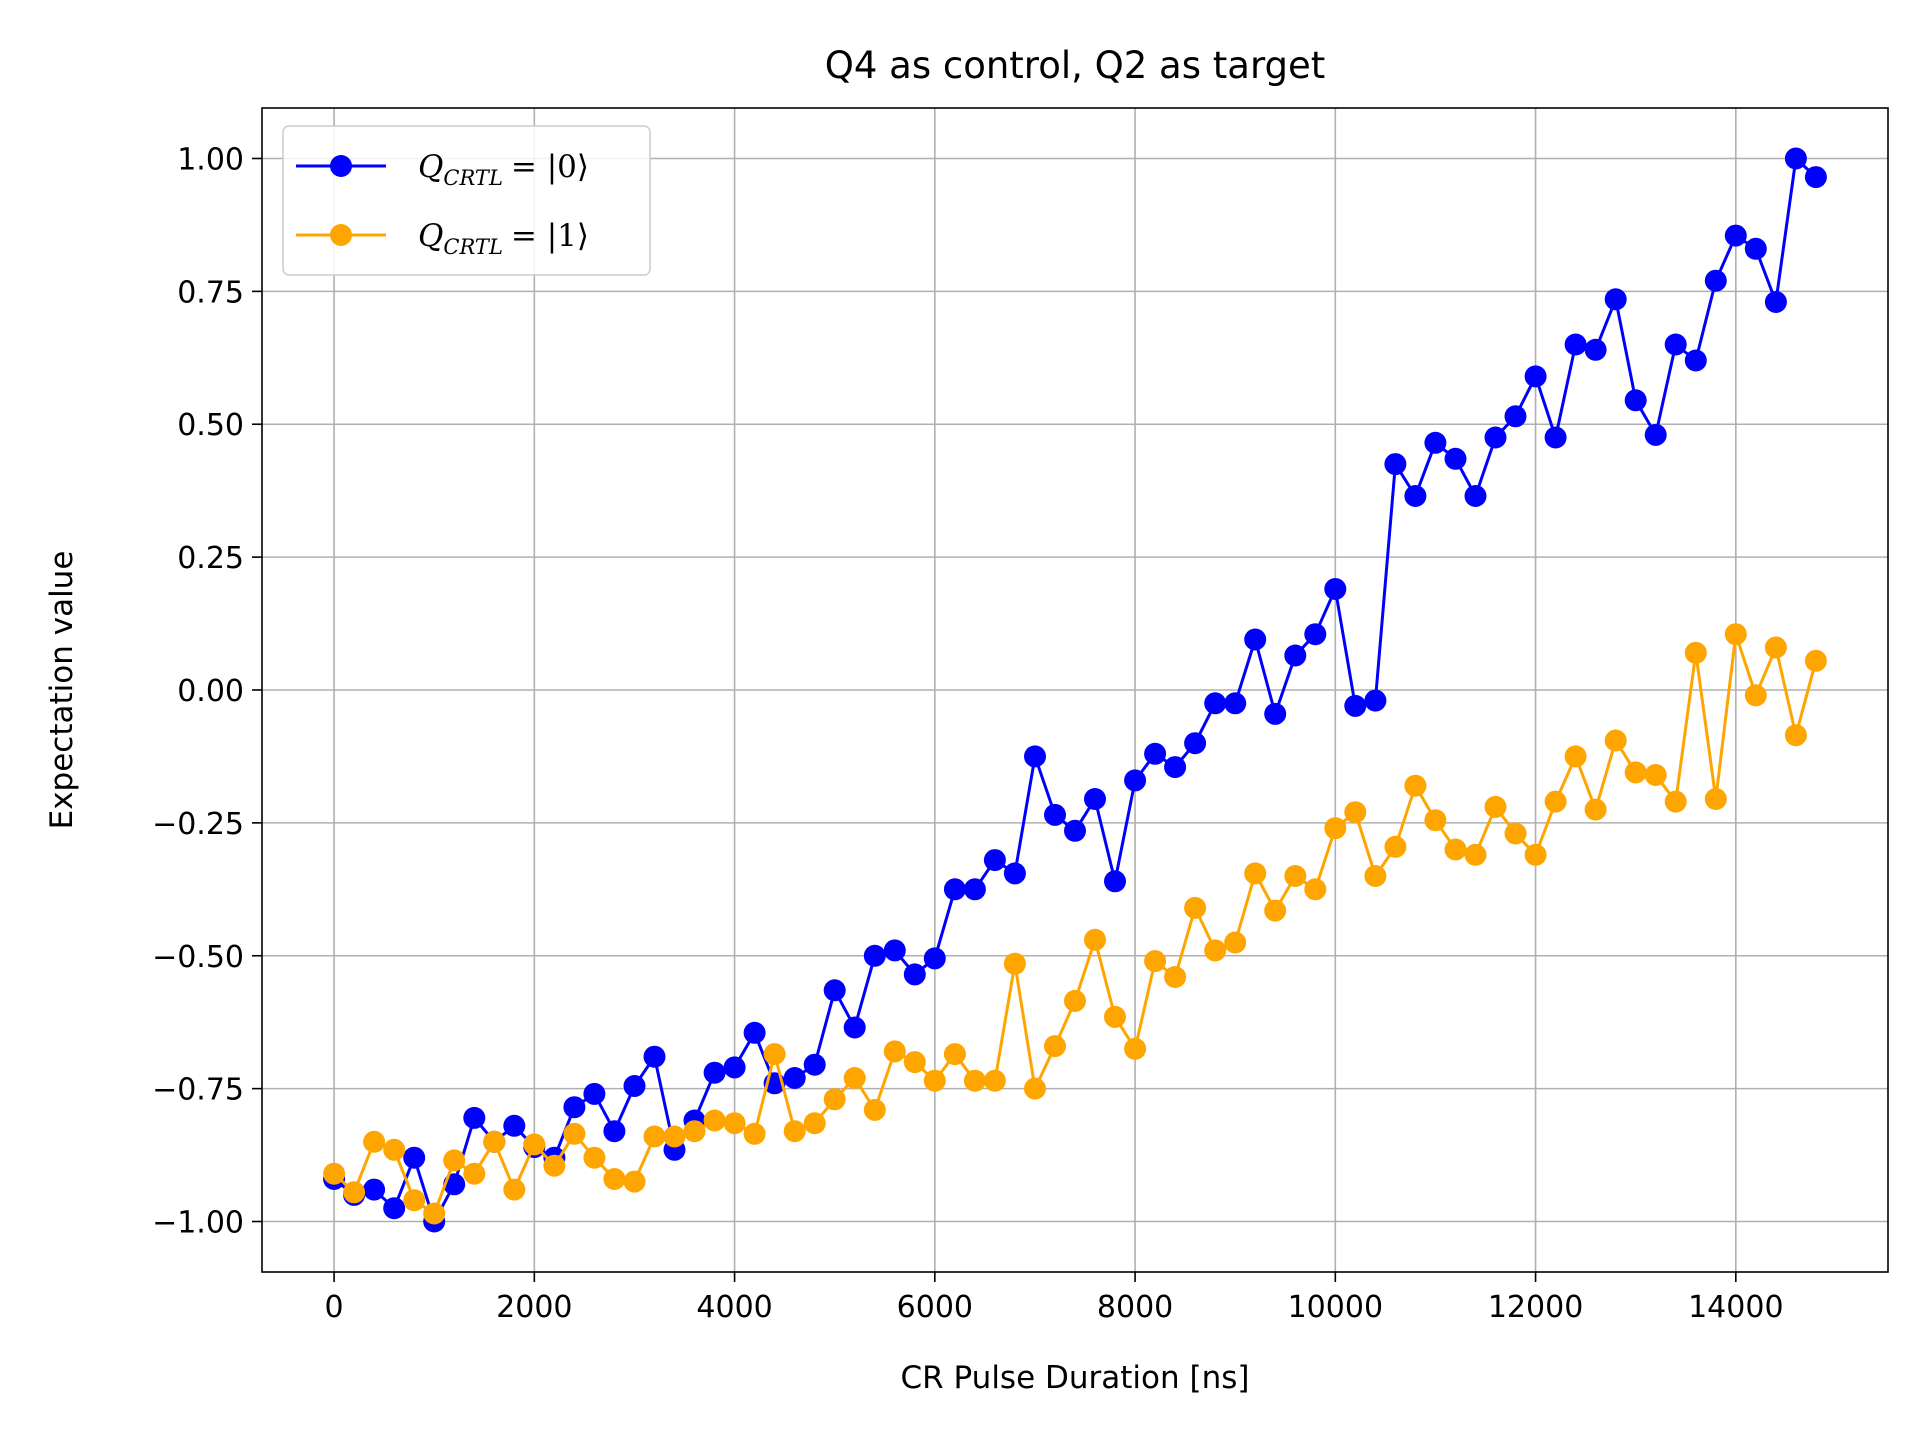  What do you see at coordinates (503, 238) in the screenshot?
I see `legend-label-1: QCRTL = |1⟩` at bounding box center [503, 238].